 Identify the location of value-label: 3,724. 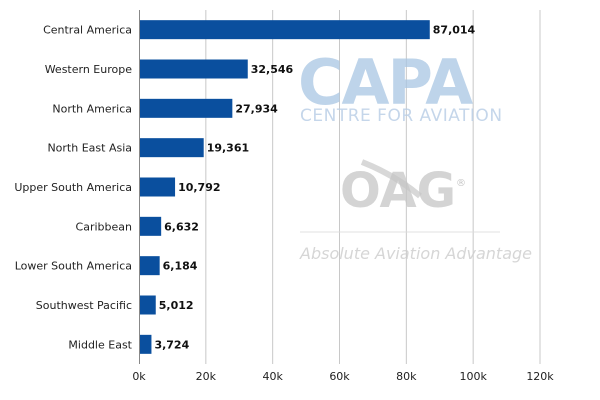
(171, 344).